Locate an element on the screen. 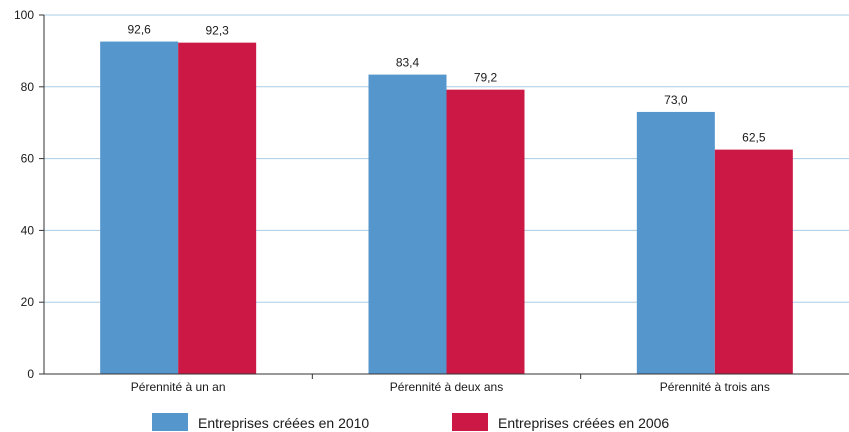  y-tick-label: 60 is located at coordinates (28, 159).